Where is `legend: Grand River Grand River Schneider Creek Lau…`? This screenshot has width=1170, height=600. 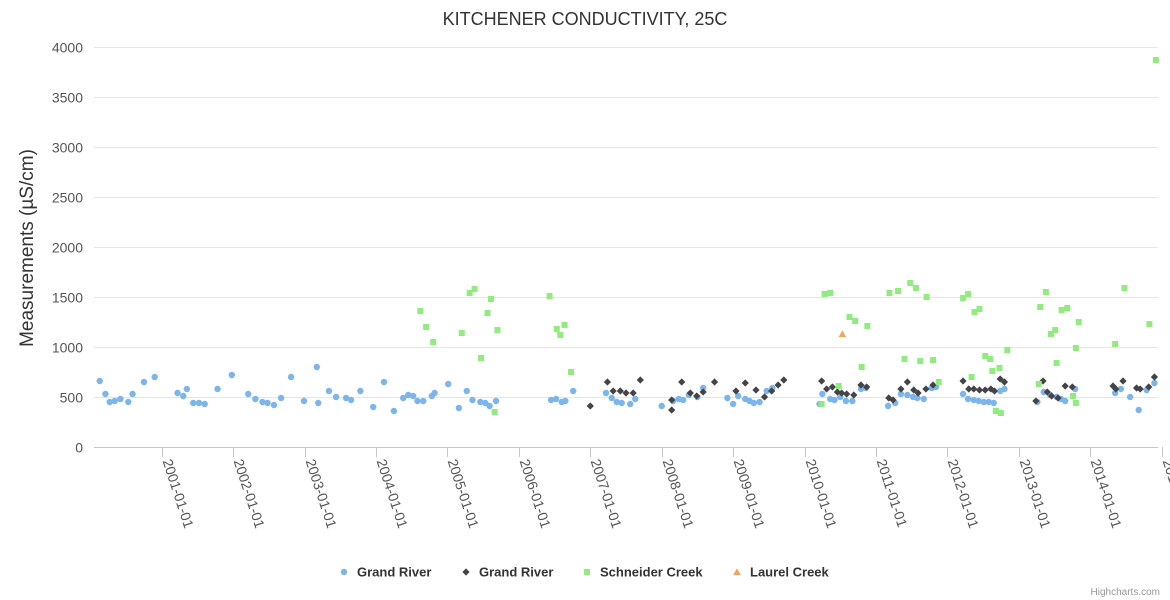 legend: Grand River Grand River Schneider Creek Lau… is located at coordinates (585, 572).